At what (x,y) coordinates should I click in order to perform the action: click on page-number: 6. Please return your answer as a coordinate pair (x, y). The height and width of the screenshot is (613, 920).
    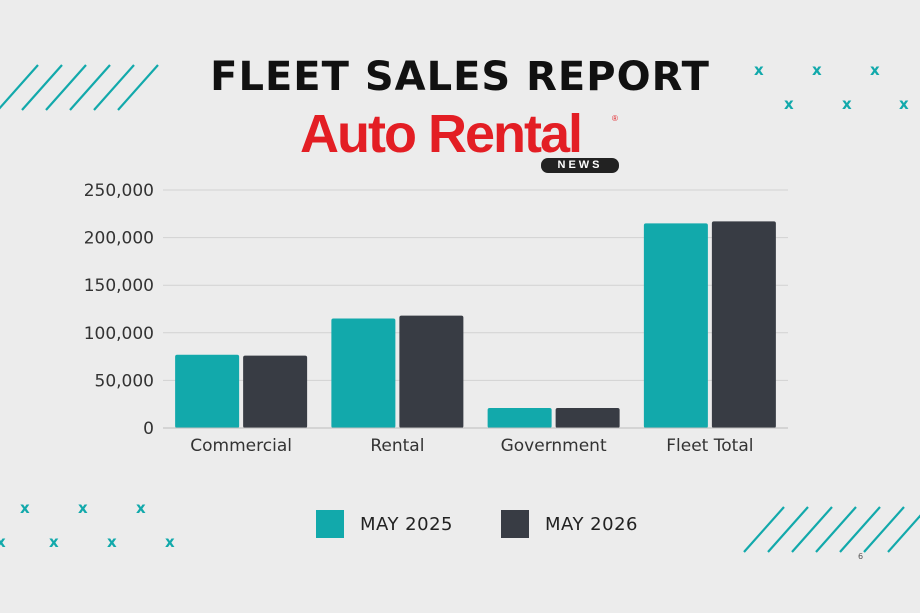
    Looking at the image, I should click on (861, 556).